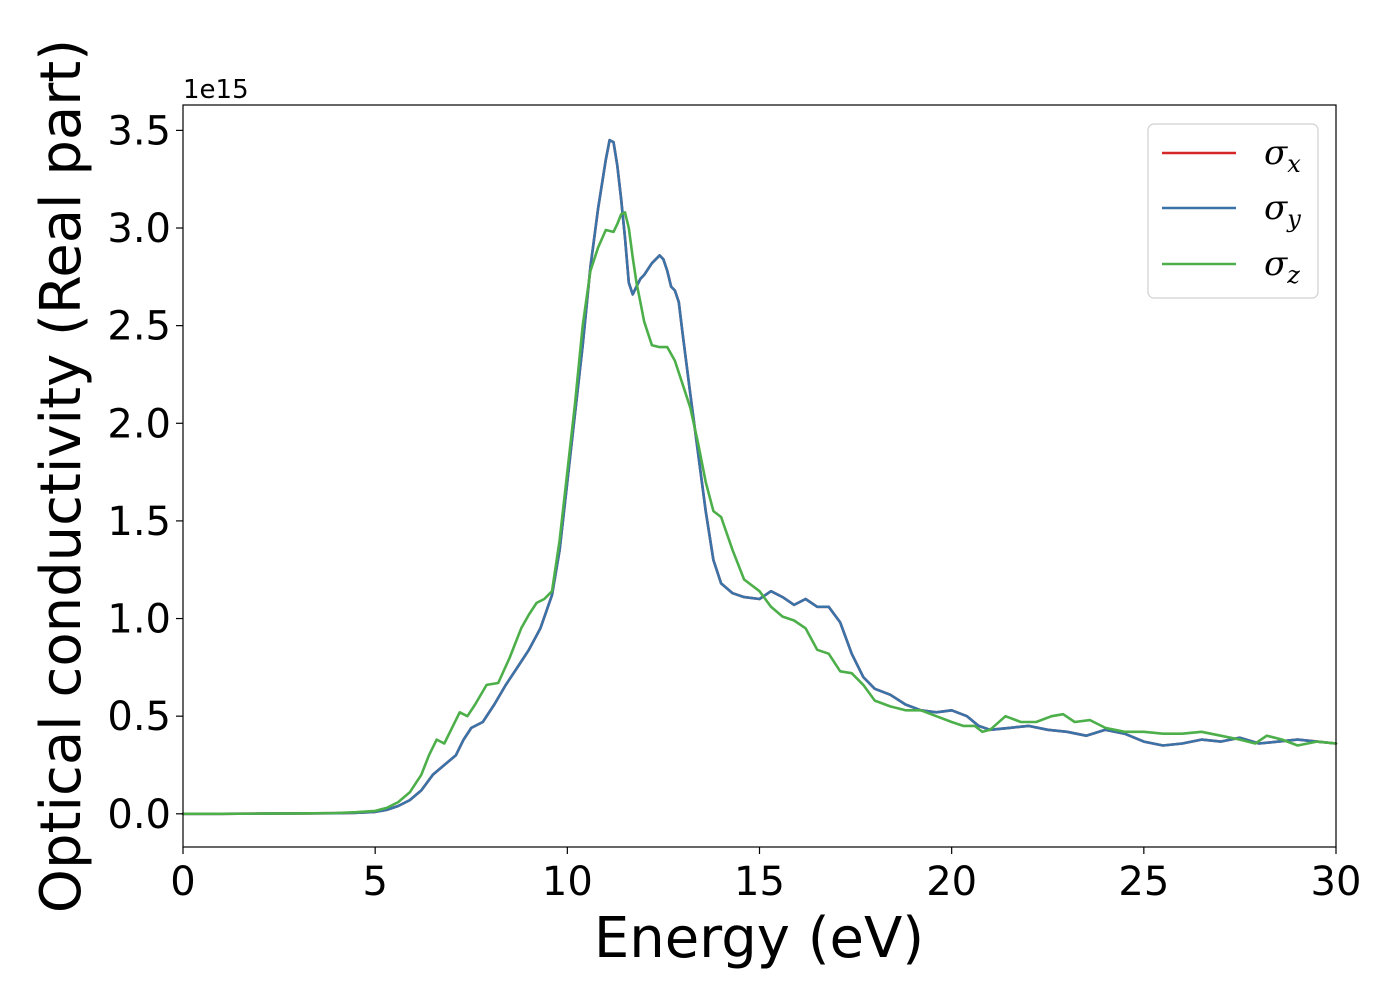 The image size is (1400, 1000). What do you see at coordinates (1293, 219) in the screenshot?
I see `legend-subscript-y: y` at bounding box center [1293, 219].